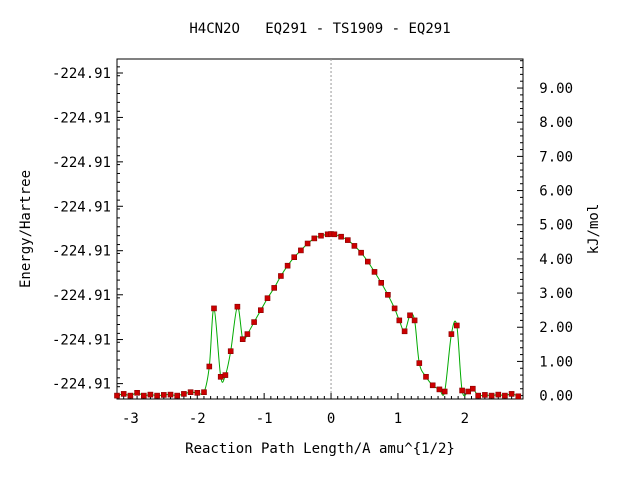 The image size is (640, 480). Describe the element at coordinates (264, 419) in the screenshot. I see `x-tick-label: -1` at that location.